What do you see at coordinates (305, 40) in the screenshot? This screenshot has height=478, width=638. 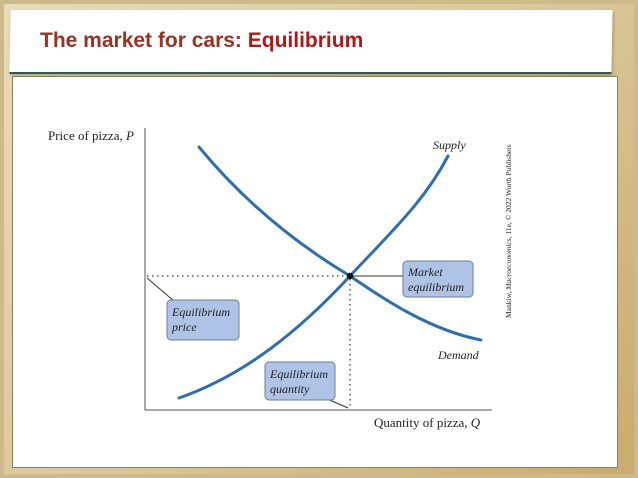 I see `title-accent: Equilibrium` at bounding box center [305, 40].